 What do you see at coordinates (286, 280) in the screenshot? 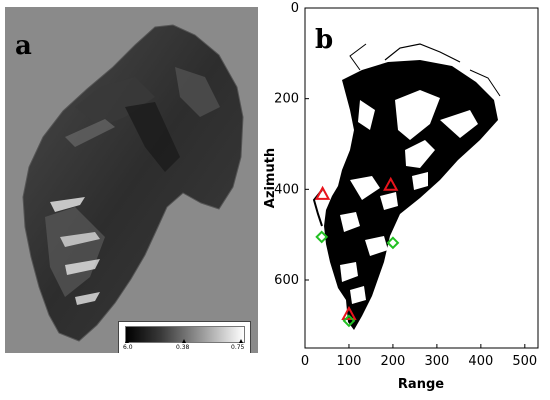
I see `y-tick-label: 600` at bounding box center [286, 280].